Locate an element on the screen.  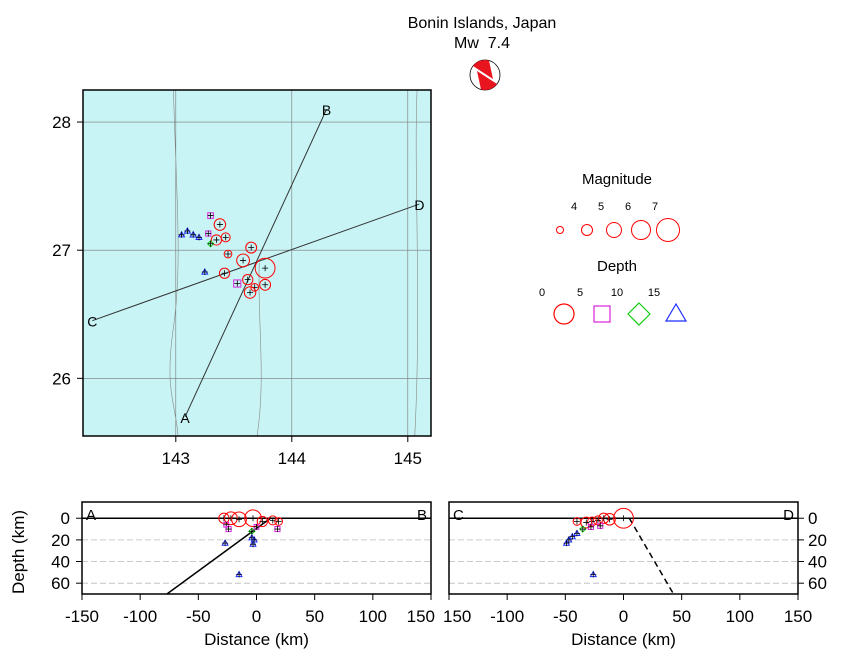
section-start-label: A is located at coordinates (91, 515).